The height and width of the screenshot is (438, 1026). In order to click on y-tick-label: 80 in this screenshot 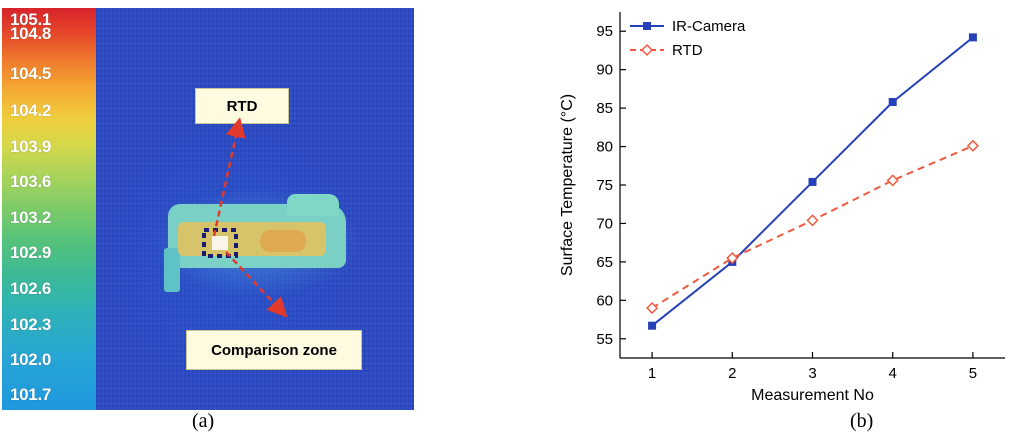, I will do `click(604, 147)`.